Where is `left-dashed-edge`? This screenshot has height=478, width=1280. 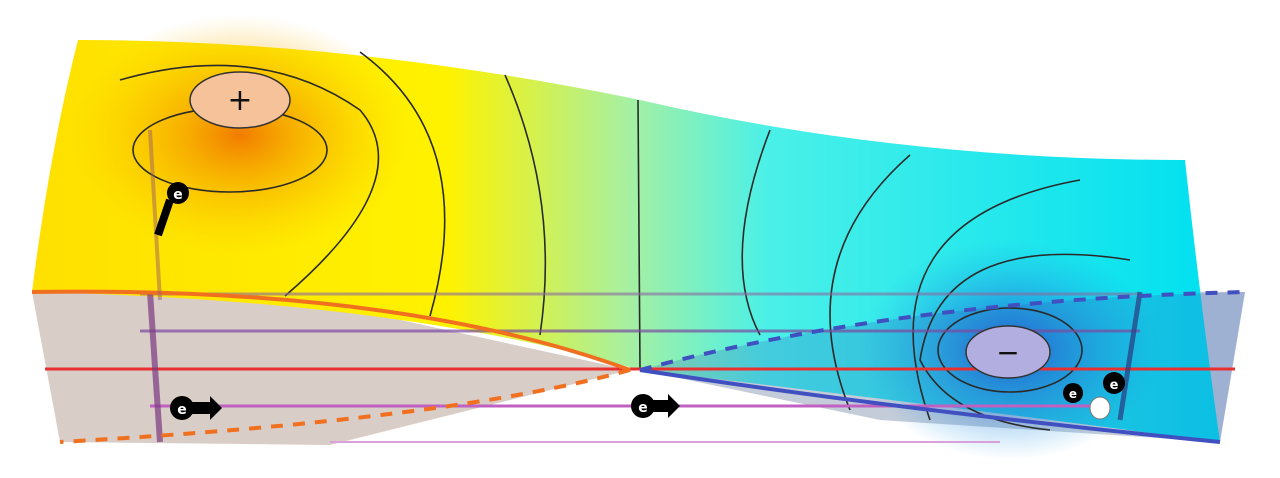 left-dashed-edge is located at coordinates (345, 406).